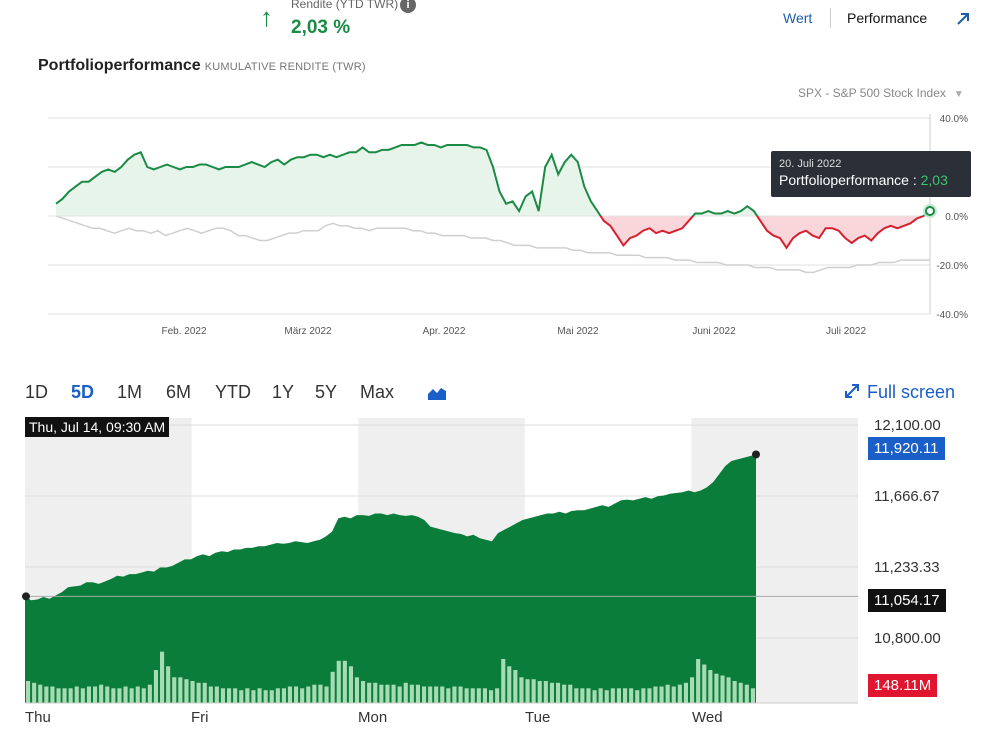 The height and width of the screenshot is (734, 987). What do you see at coordinates (266, 17) in the screenshot?
I see `arrow-up-icon: ↑` at bounding box center [266, 17].